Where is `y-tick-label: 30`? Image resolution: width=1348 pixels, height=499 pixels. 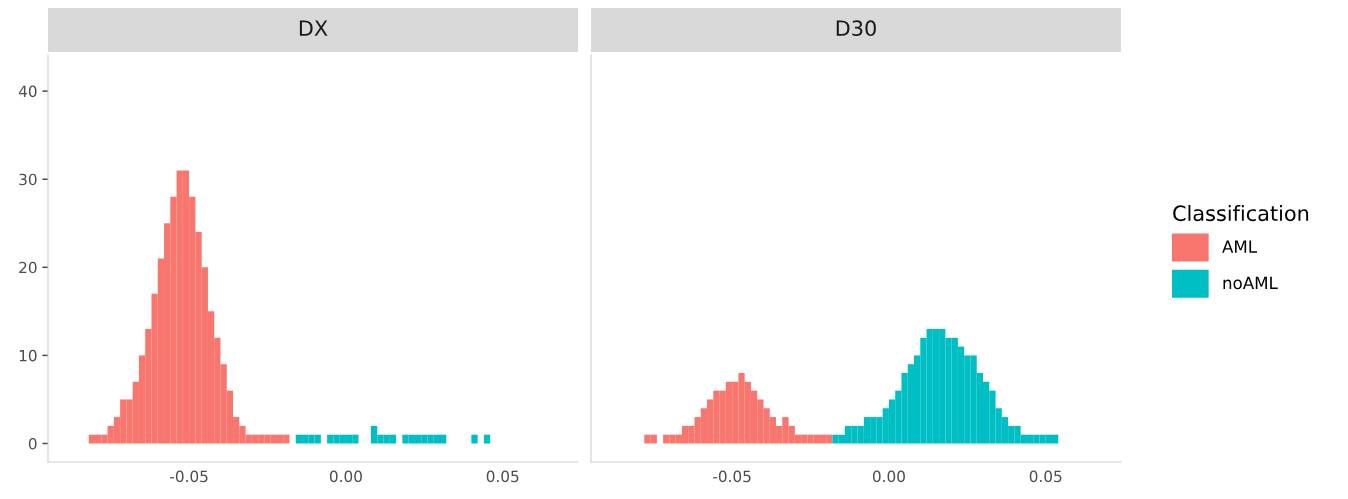
y-tick-label: 30 is located at coordinates (28, 179).